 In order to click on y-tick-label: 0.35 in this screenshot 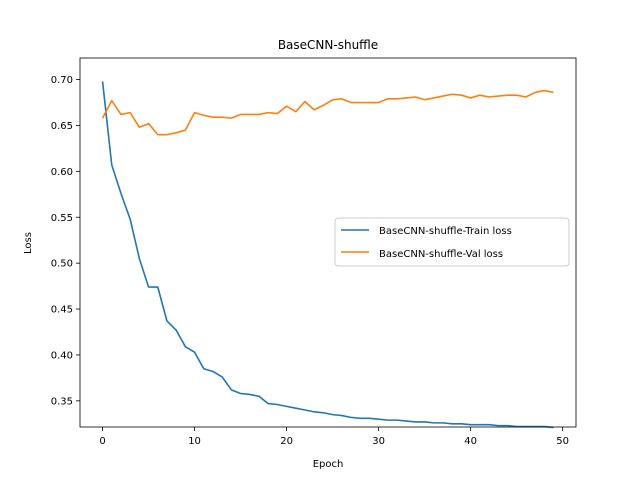, I will do `click(62, 401)`.